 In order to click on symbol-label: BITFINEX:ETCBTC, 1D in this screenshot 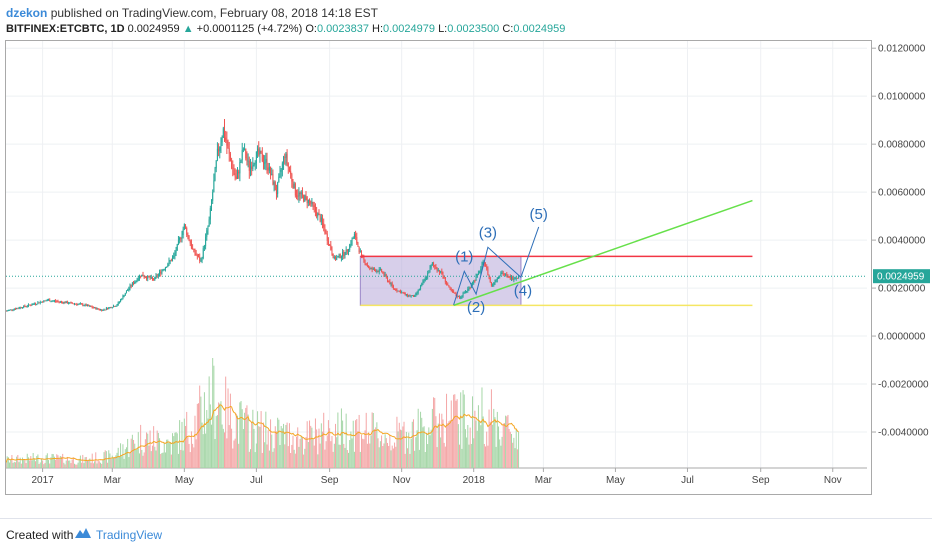, I will do `click(65, 29)`.